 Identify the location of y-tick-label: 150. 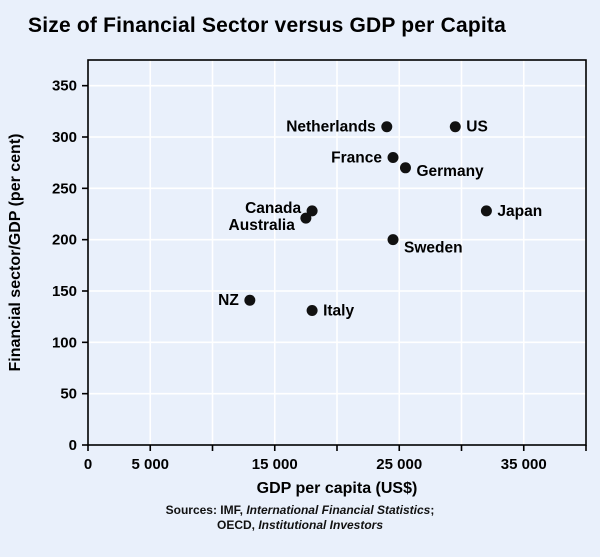
(64, 291).